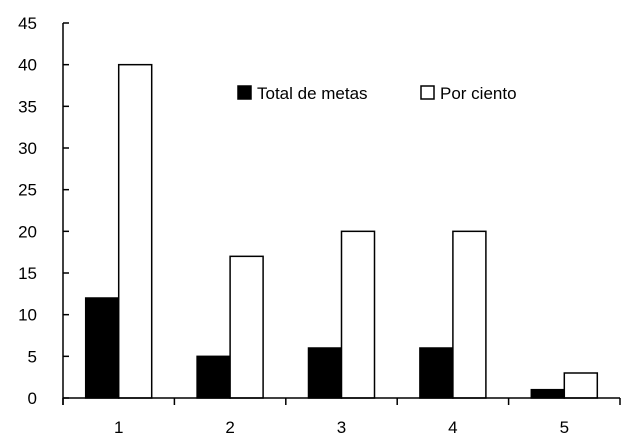 The width and height of the screenshot is (625, 439). I want to click on y-tick-label: 0, so click(32, 398).